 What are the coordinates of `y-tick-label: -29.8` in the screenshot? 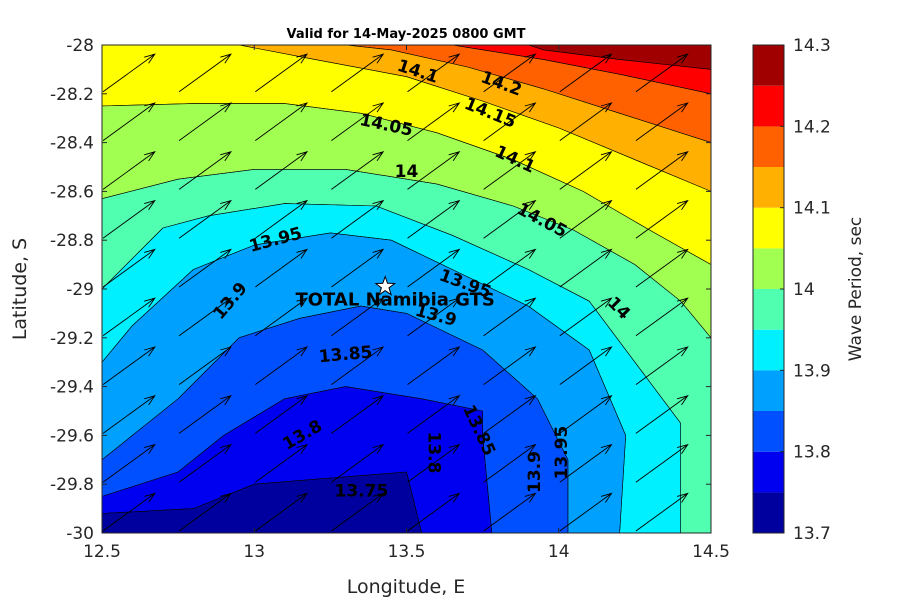 It's located at (72, 485).